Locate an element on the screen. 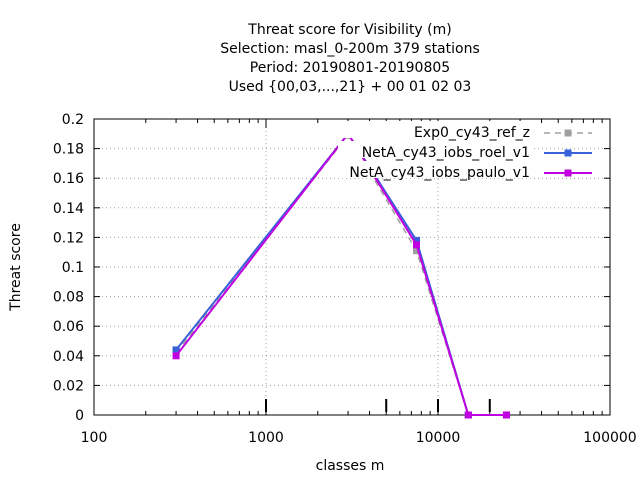 The width and height of the screenshot is (640, 480). y-tick-label: 0 is located at coordinates (79, 416).